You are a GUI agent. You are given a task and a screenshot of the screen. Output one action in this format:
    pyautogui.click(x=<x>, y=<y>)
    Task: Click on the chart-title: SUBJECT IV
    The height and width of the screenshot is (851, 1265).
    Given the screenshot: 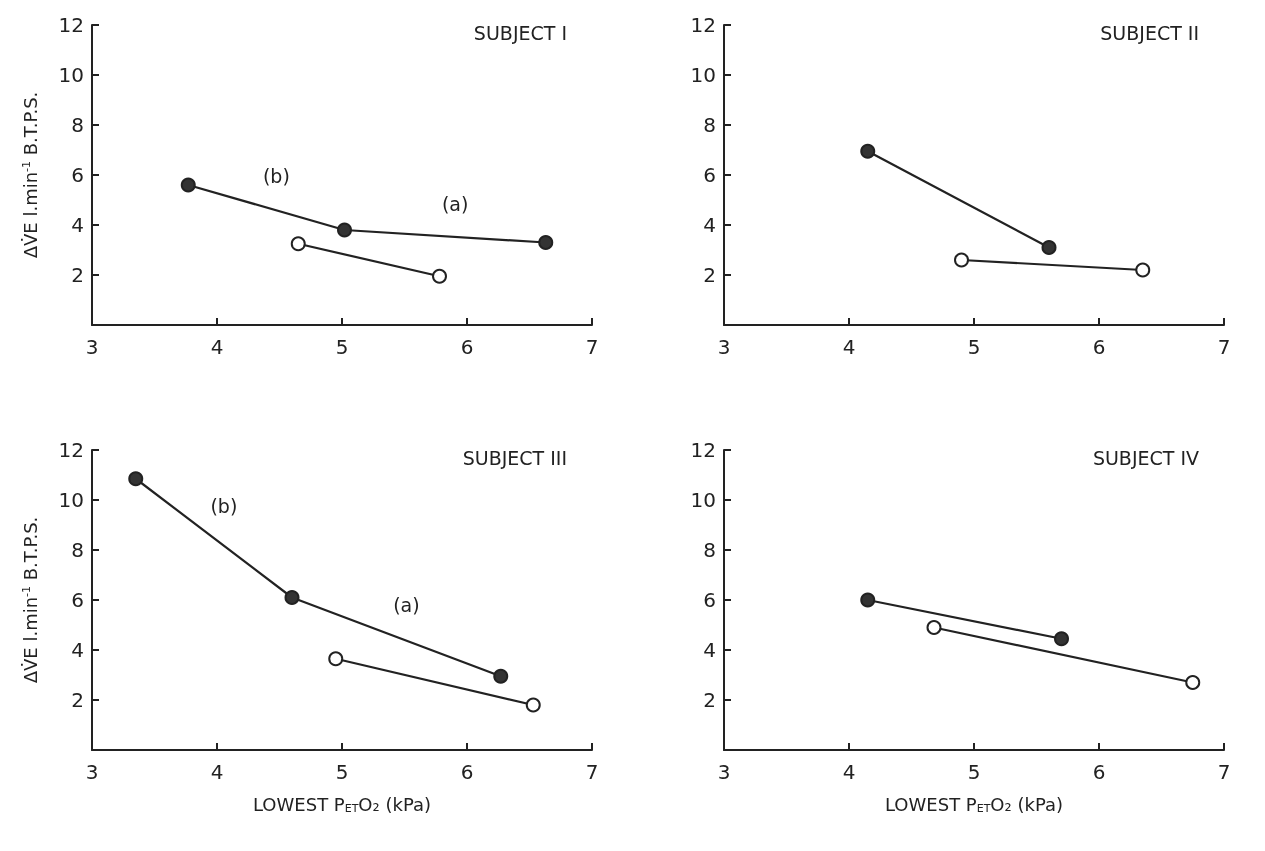 What is the action you would take?
    pyautogui.click(x=1145, y=457)
    